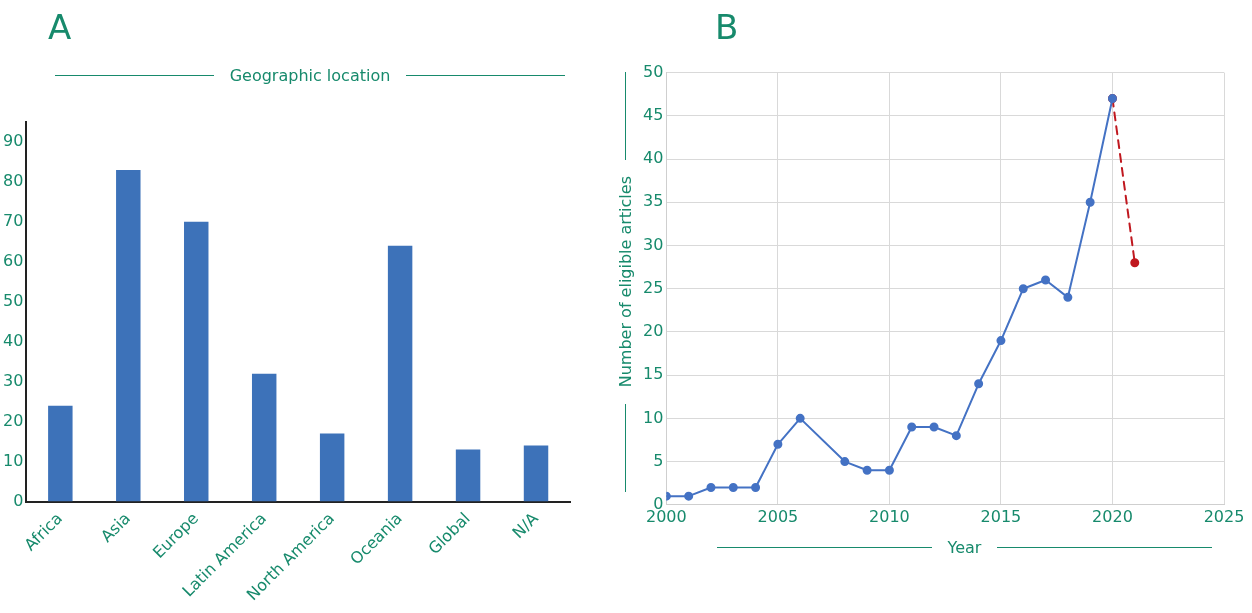 This screenshot has height=613, width=1252. What do you see at coordinates (1224, 516) in the screenshot?
I see `x-tick-label: 2025` at bounding box center [1224, 516].